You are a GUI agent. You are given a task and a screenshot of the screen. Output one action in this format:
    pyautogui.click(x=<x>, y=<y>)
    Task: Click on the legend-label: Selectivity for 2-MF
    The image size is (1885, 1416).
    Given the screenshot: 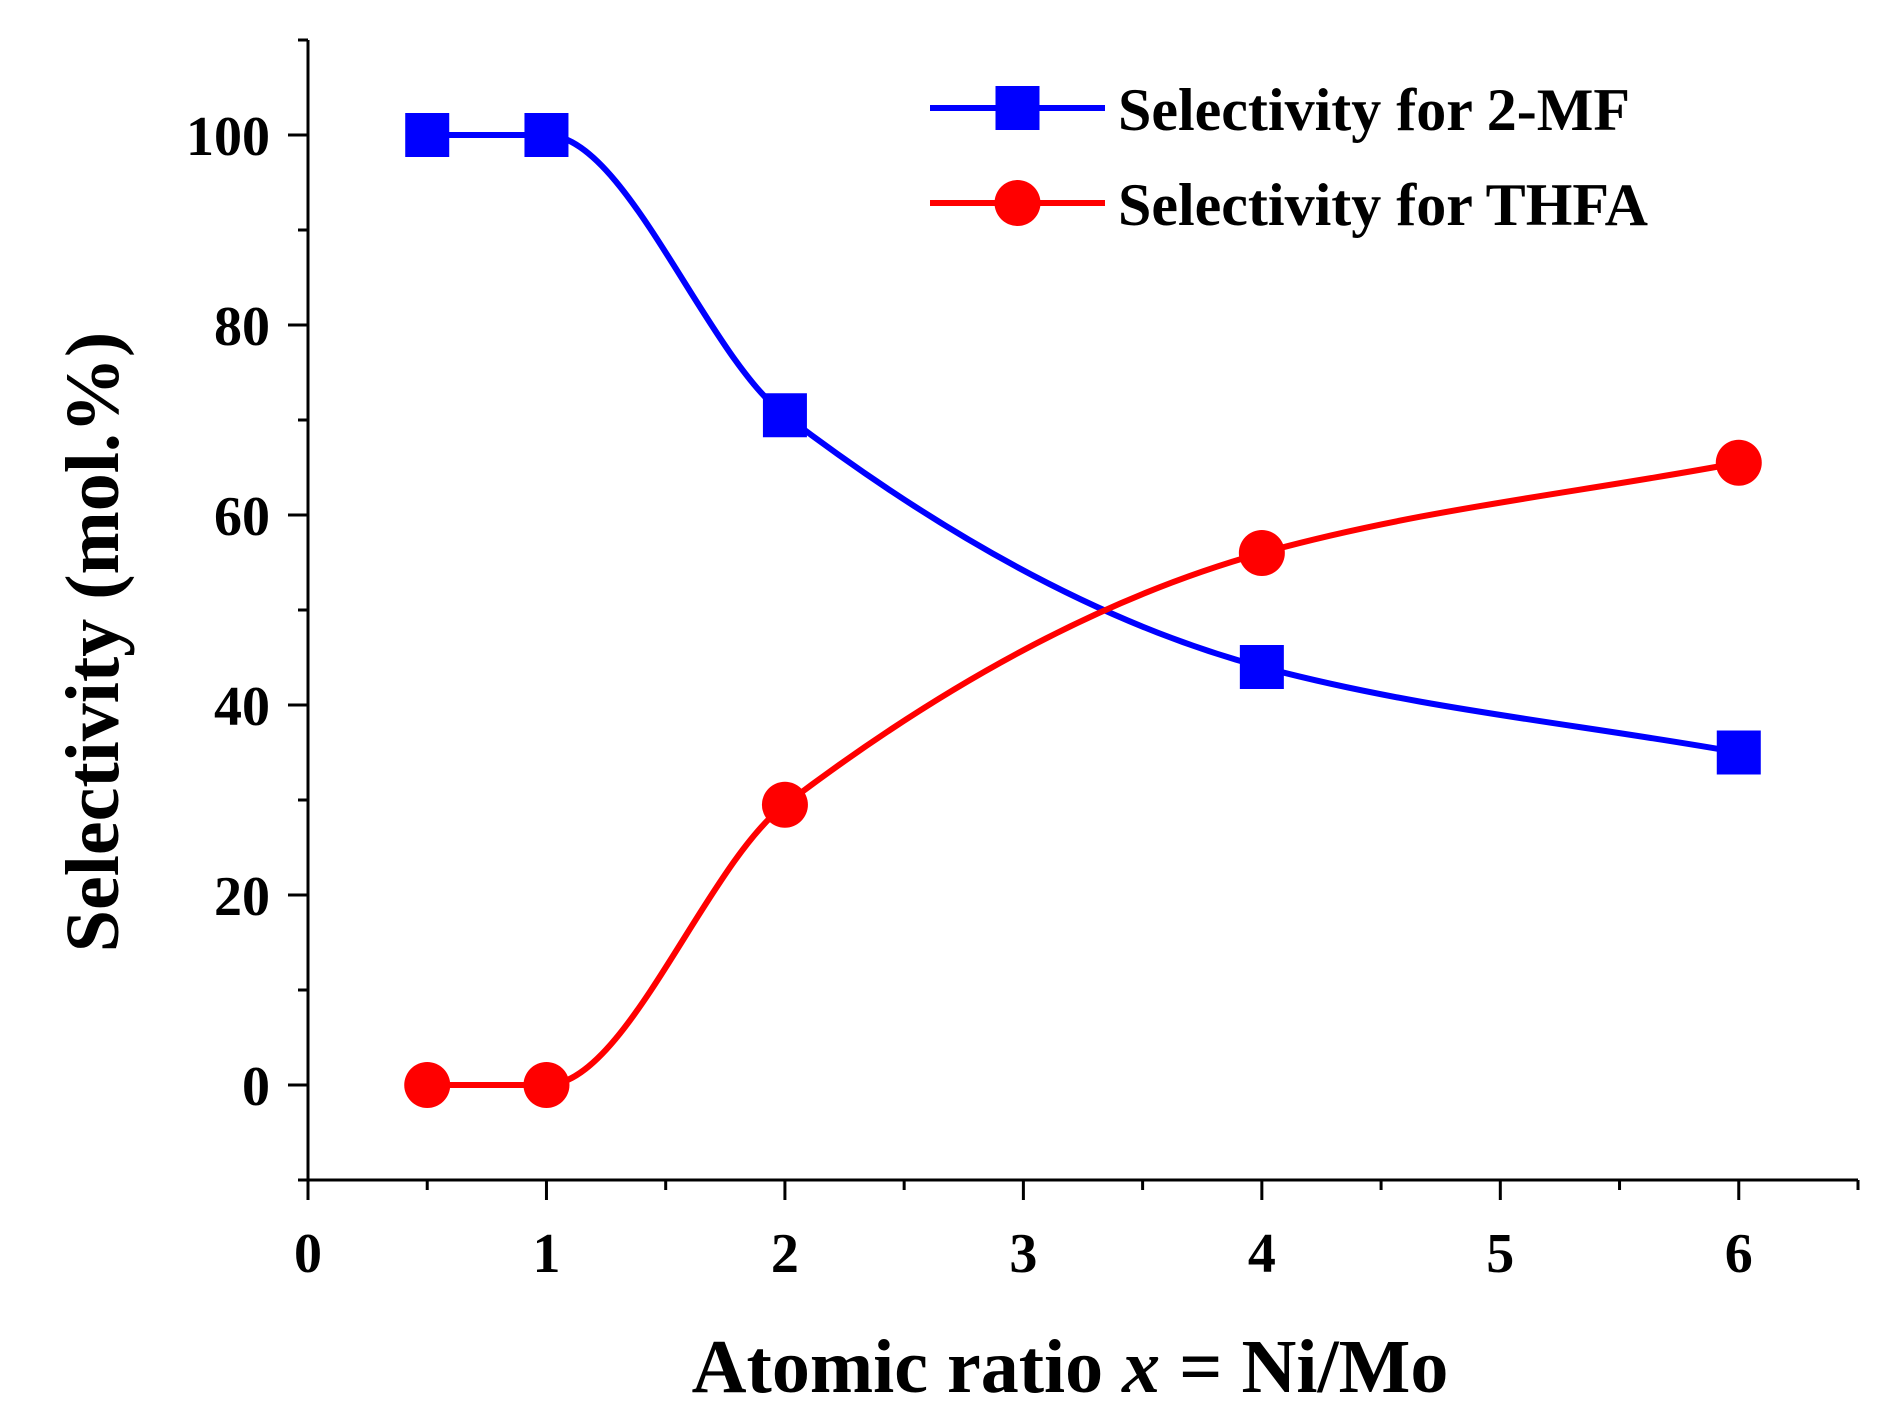 What is the action you would take?
    pyautogui.click(x=1374, y=110)
    